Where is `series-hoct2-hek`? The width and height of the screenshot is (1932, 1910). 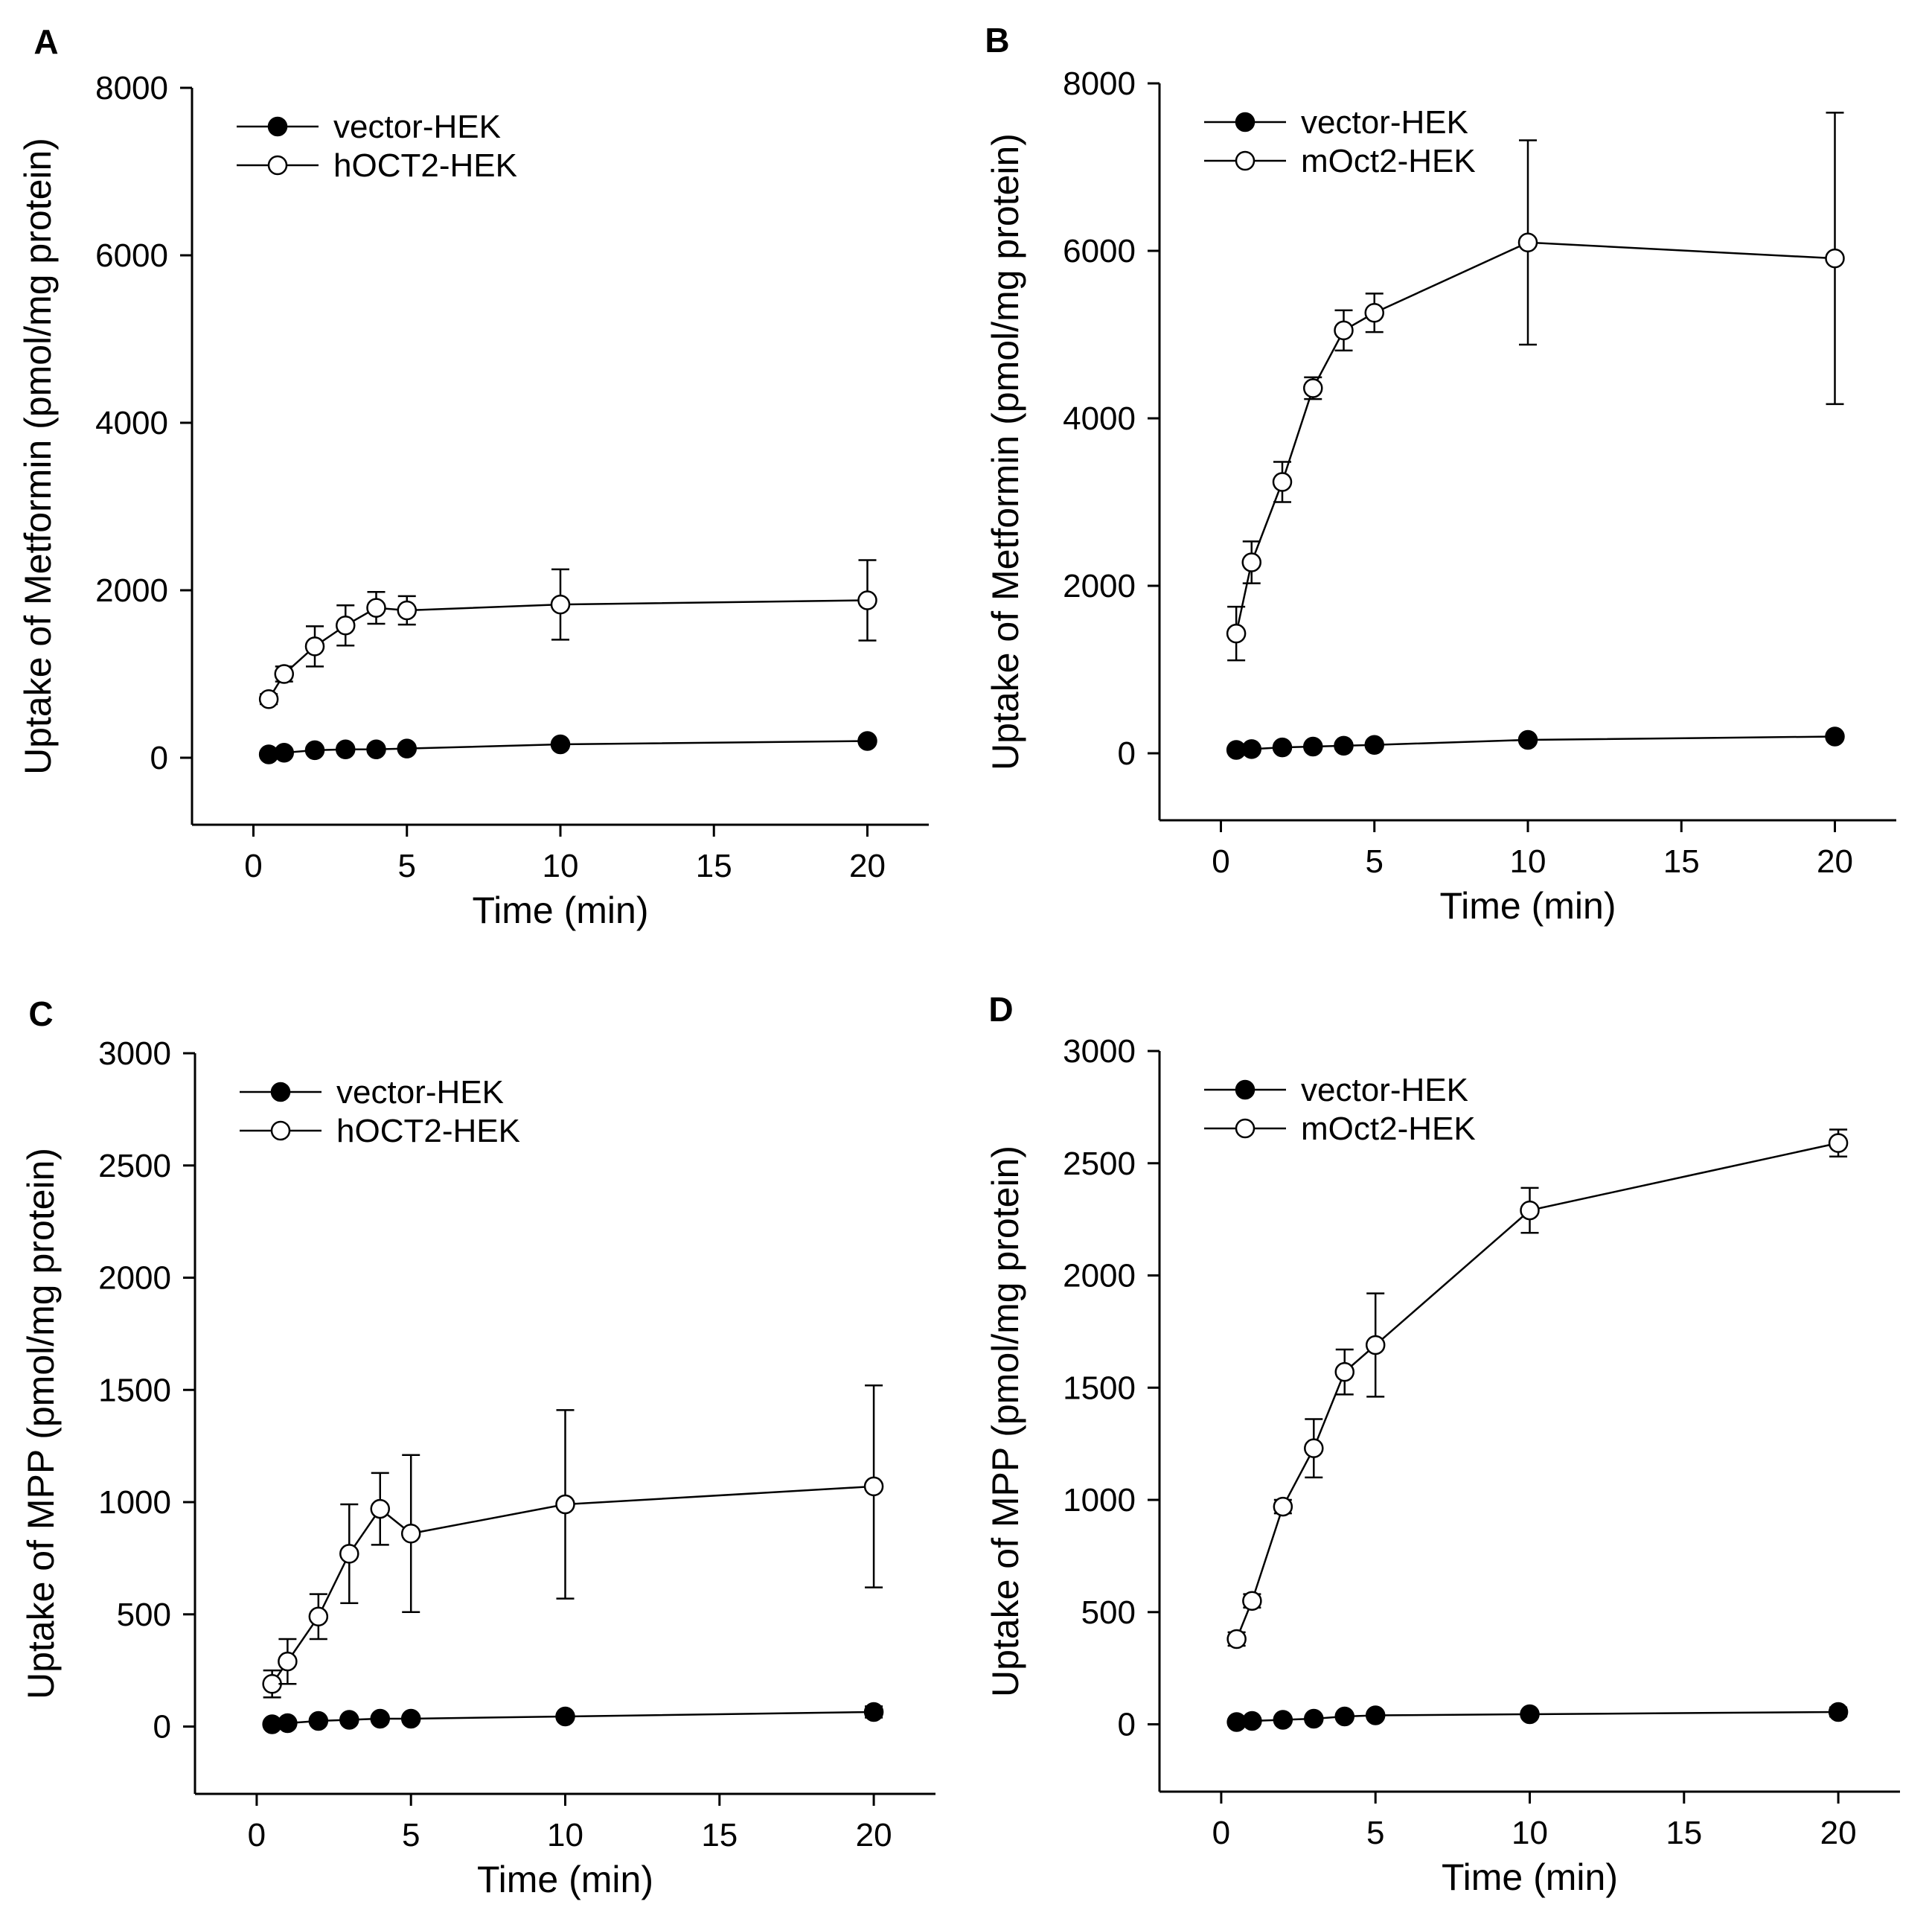 series-hoct2-hek is located at coordinates (573, 1541).